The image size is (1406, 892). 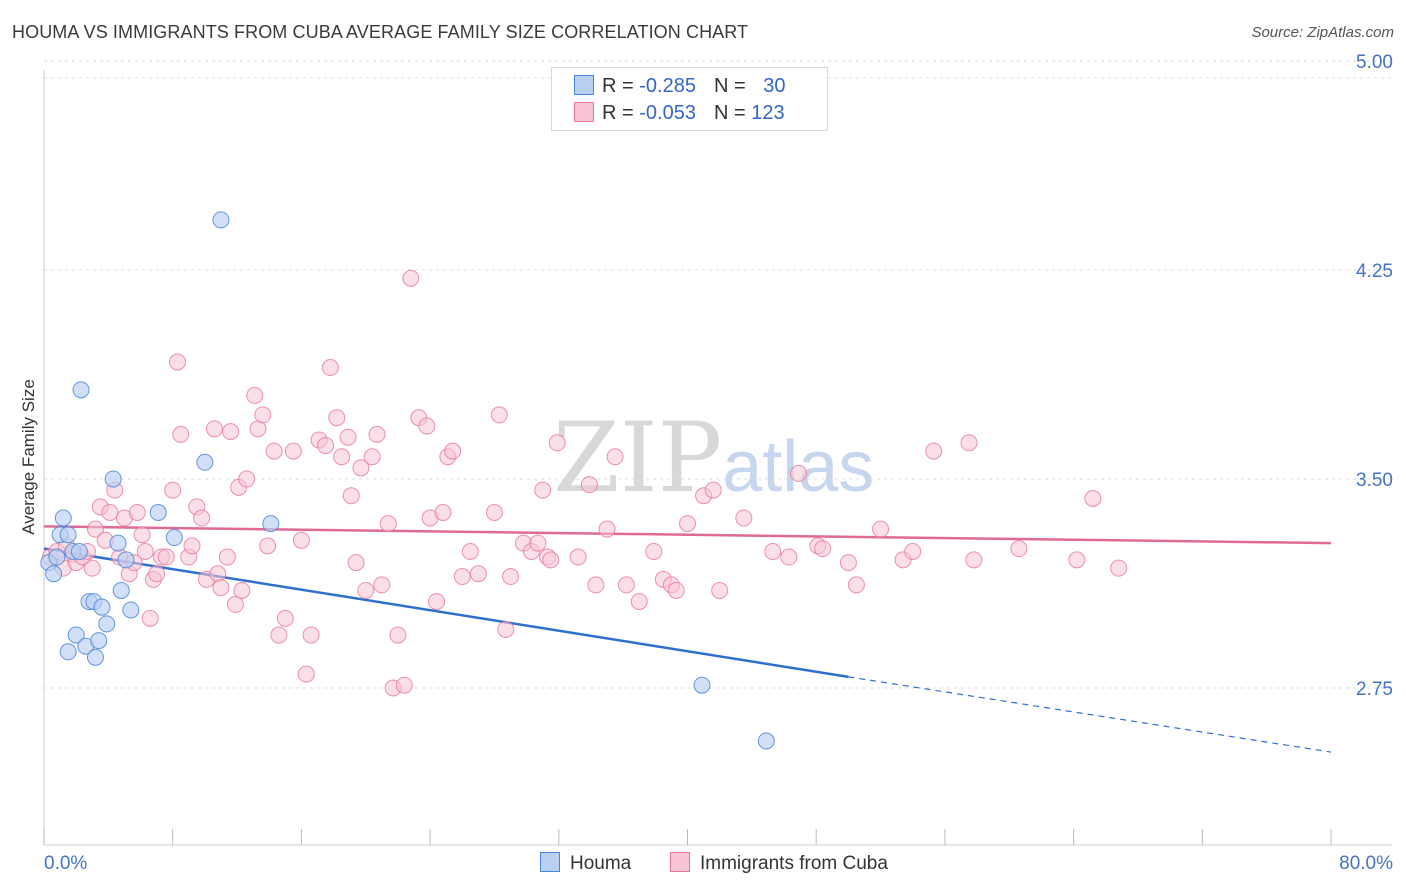 What do you see at coordinates (638, 458) in the screenshot?
I see `watermark-zip: ZIP` at bounding box center [638, 458].